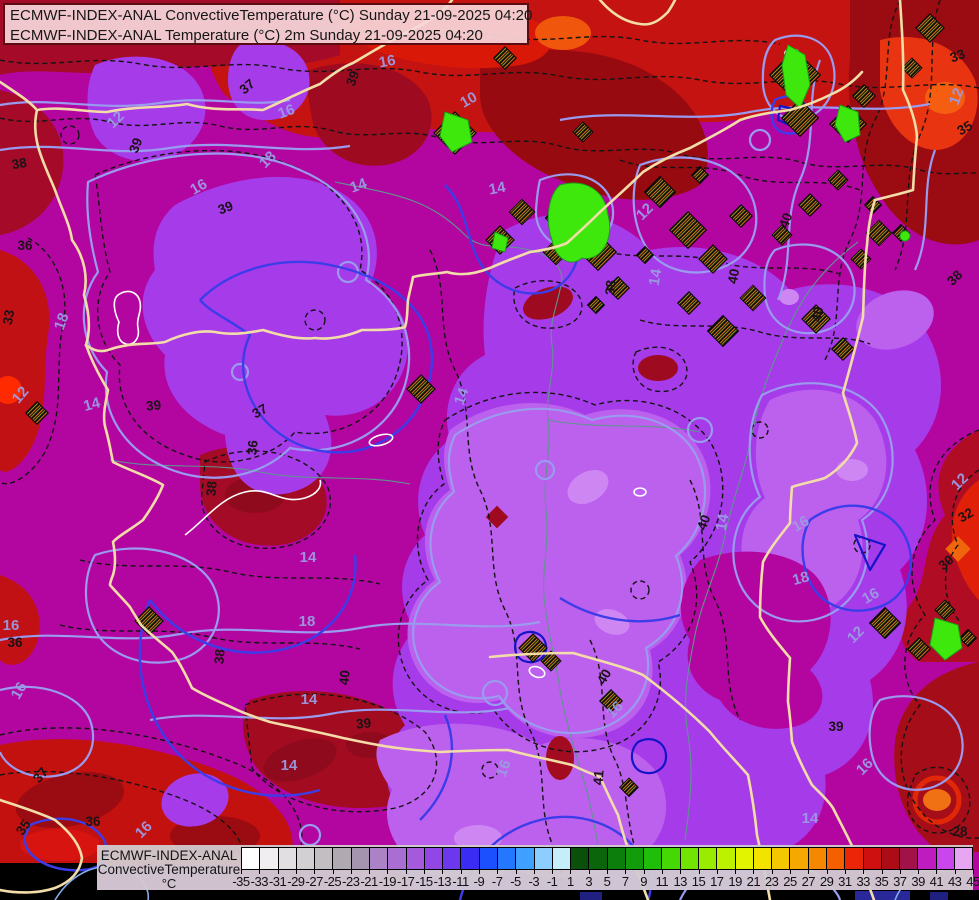 Image resolution: width=979 pixels, height=900 pixels. Describe the element at coordinates (169, 855) in the screenshot. I see `legend-model-name: ECMWF-INDEX-ANAL` at that location.